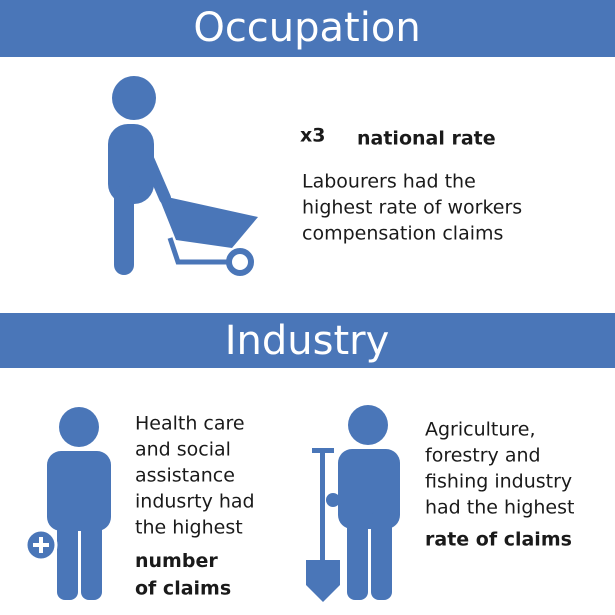  What do you see at coordinates (402, 234) in the screenshot?
I see `text-line: compensation claims` at bounding box center [402, 234].